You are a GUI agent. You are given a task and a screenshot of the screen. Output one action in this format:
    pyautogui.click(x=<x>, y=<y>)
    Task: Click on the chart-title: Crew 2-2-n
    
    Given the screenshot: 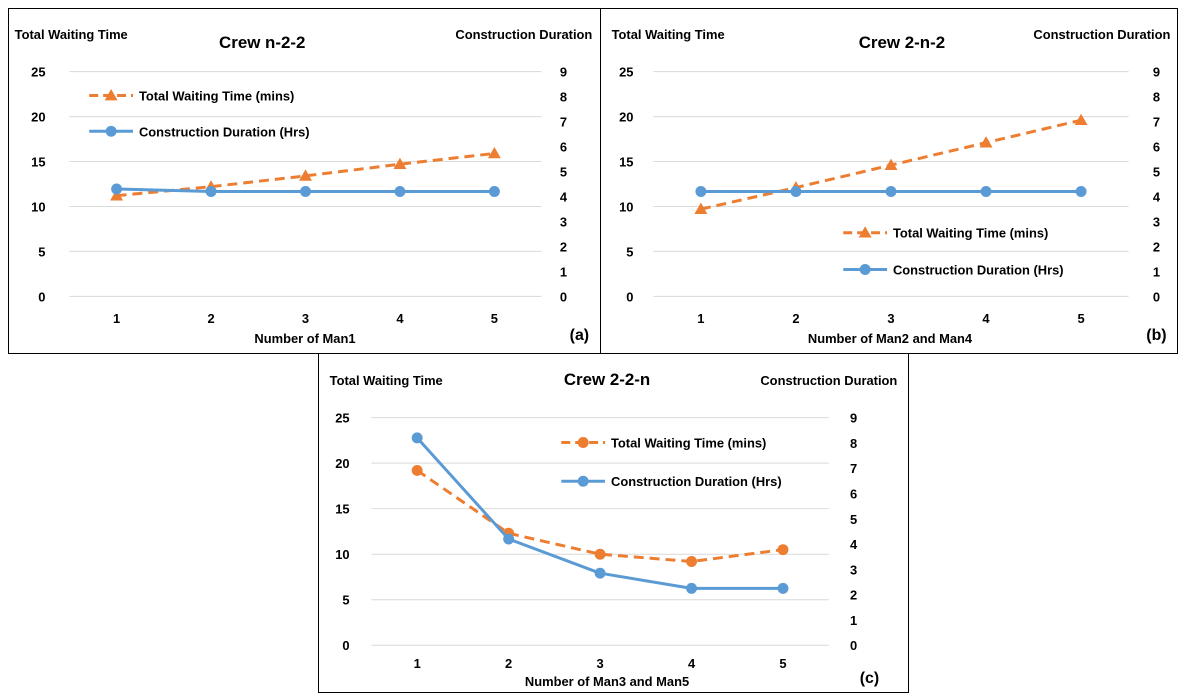 What is the action you would take?
    pyautogui.click(x=607, y=379)
    